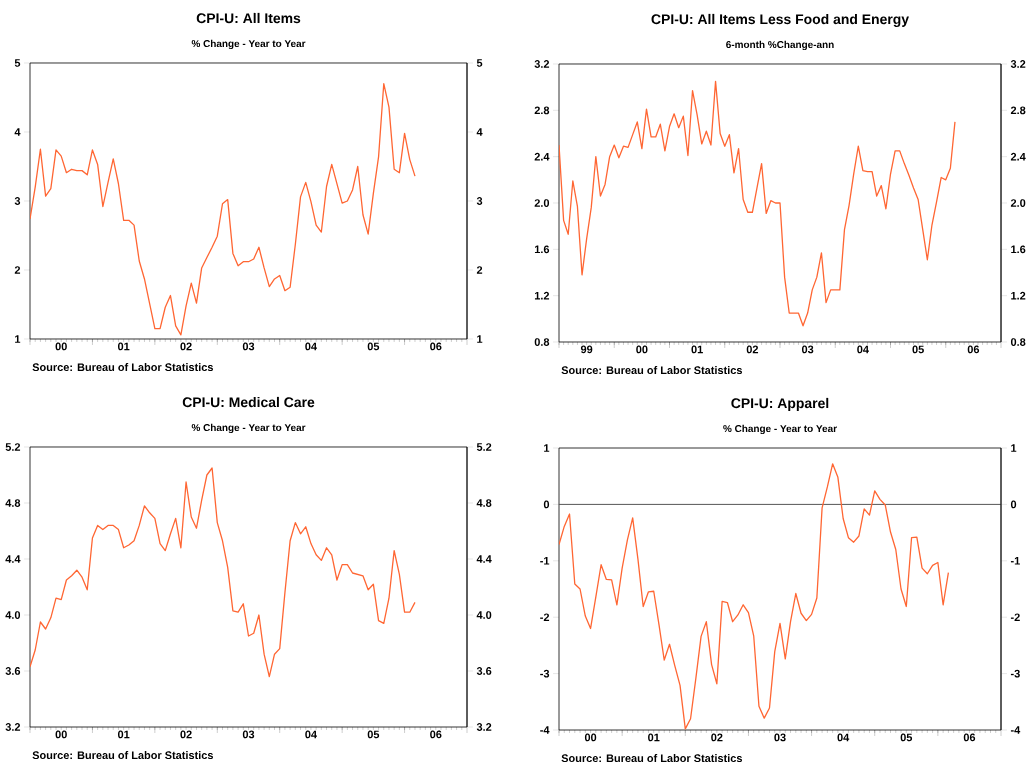  I want to click on y2-tick-label: 1.6, so click(1018, 249).